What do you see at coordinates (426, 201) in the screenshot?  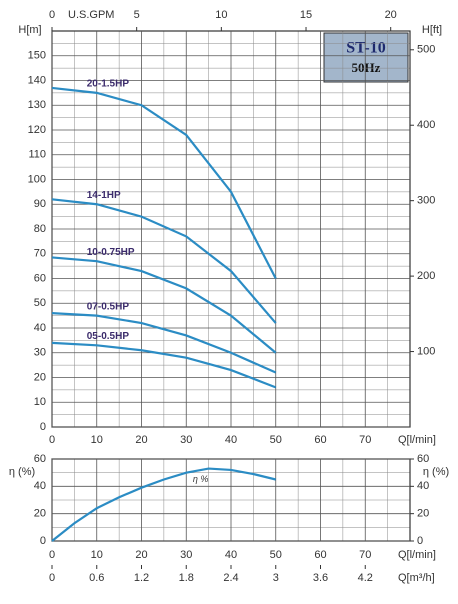 I see `y2-tick-label: 300` at bounding box center [426, 201].